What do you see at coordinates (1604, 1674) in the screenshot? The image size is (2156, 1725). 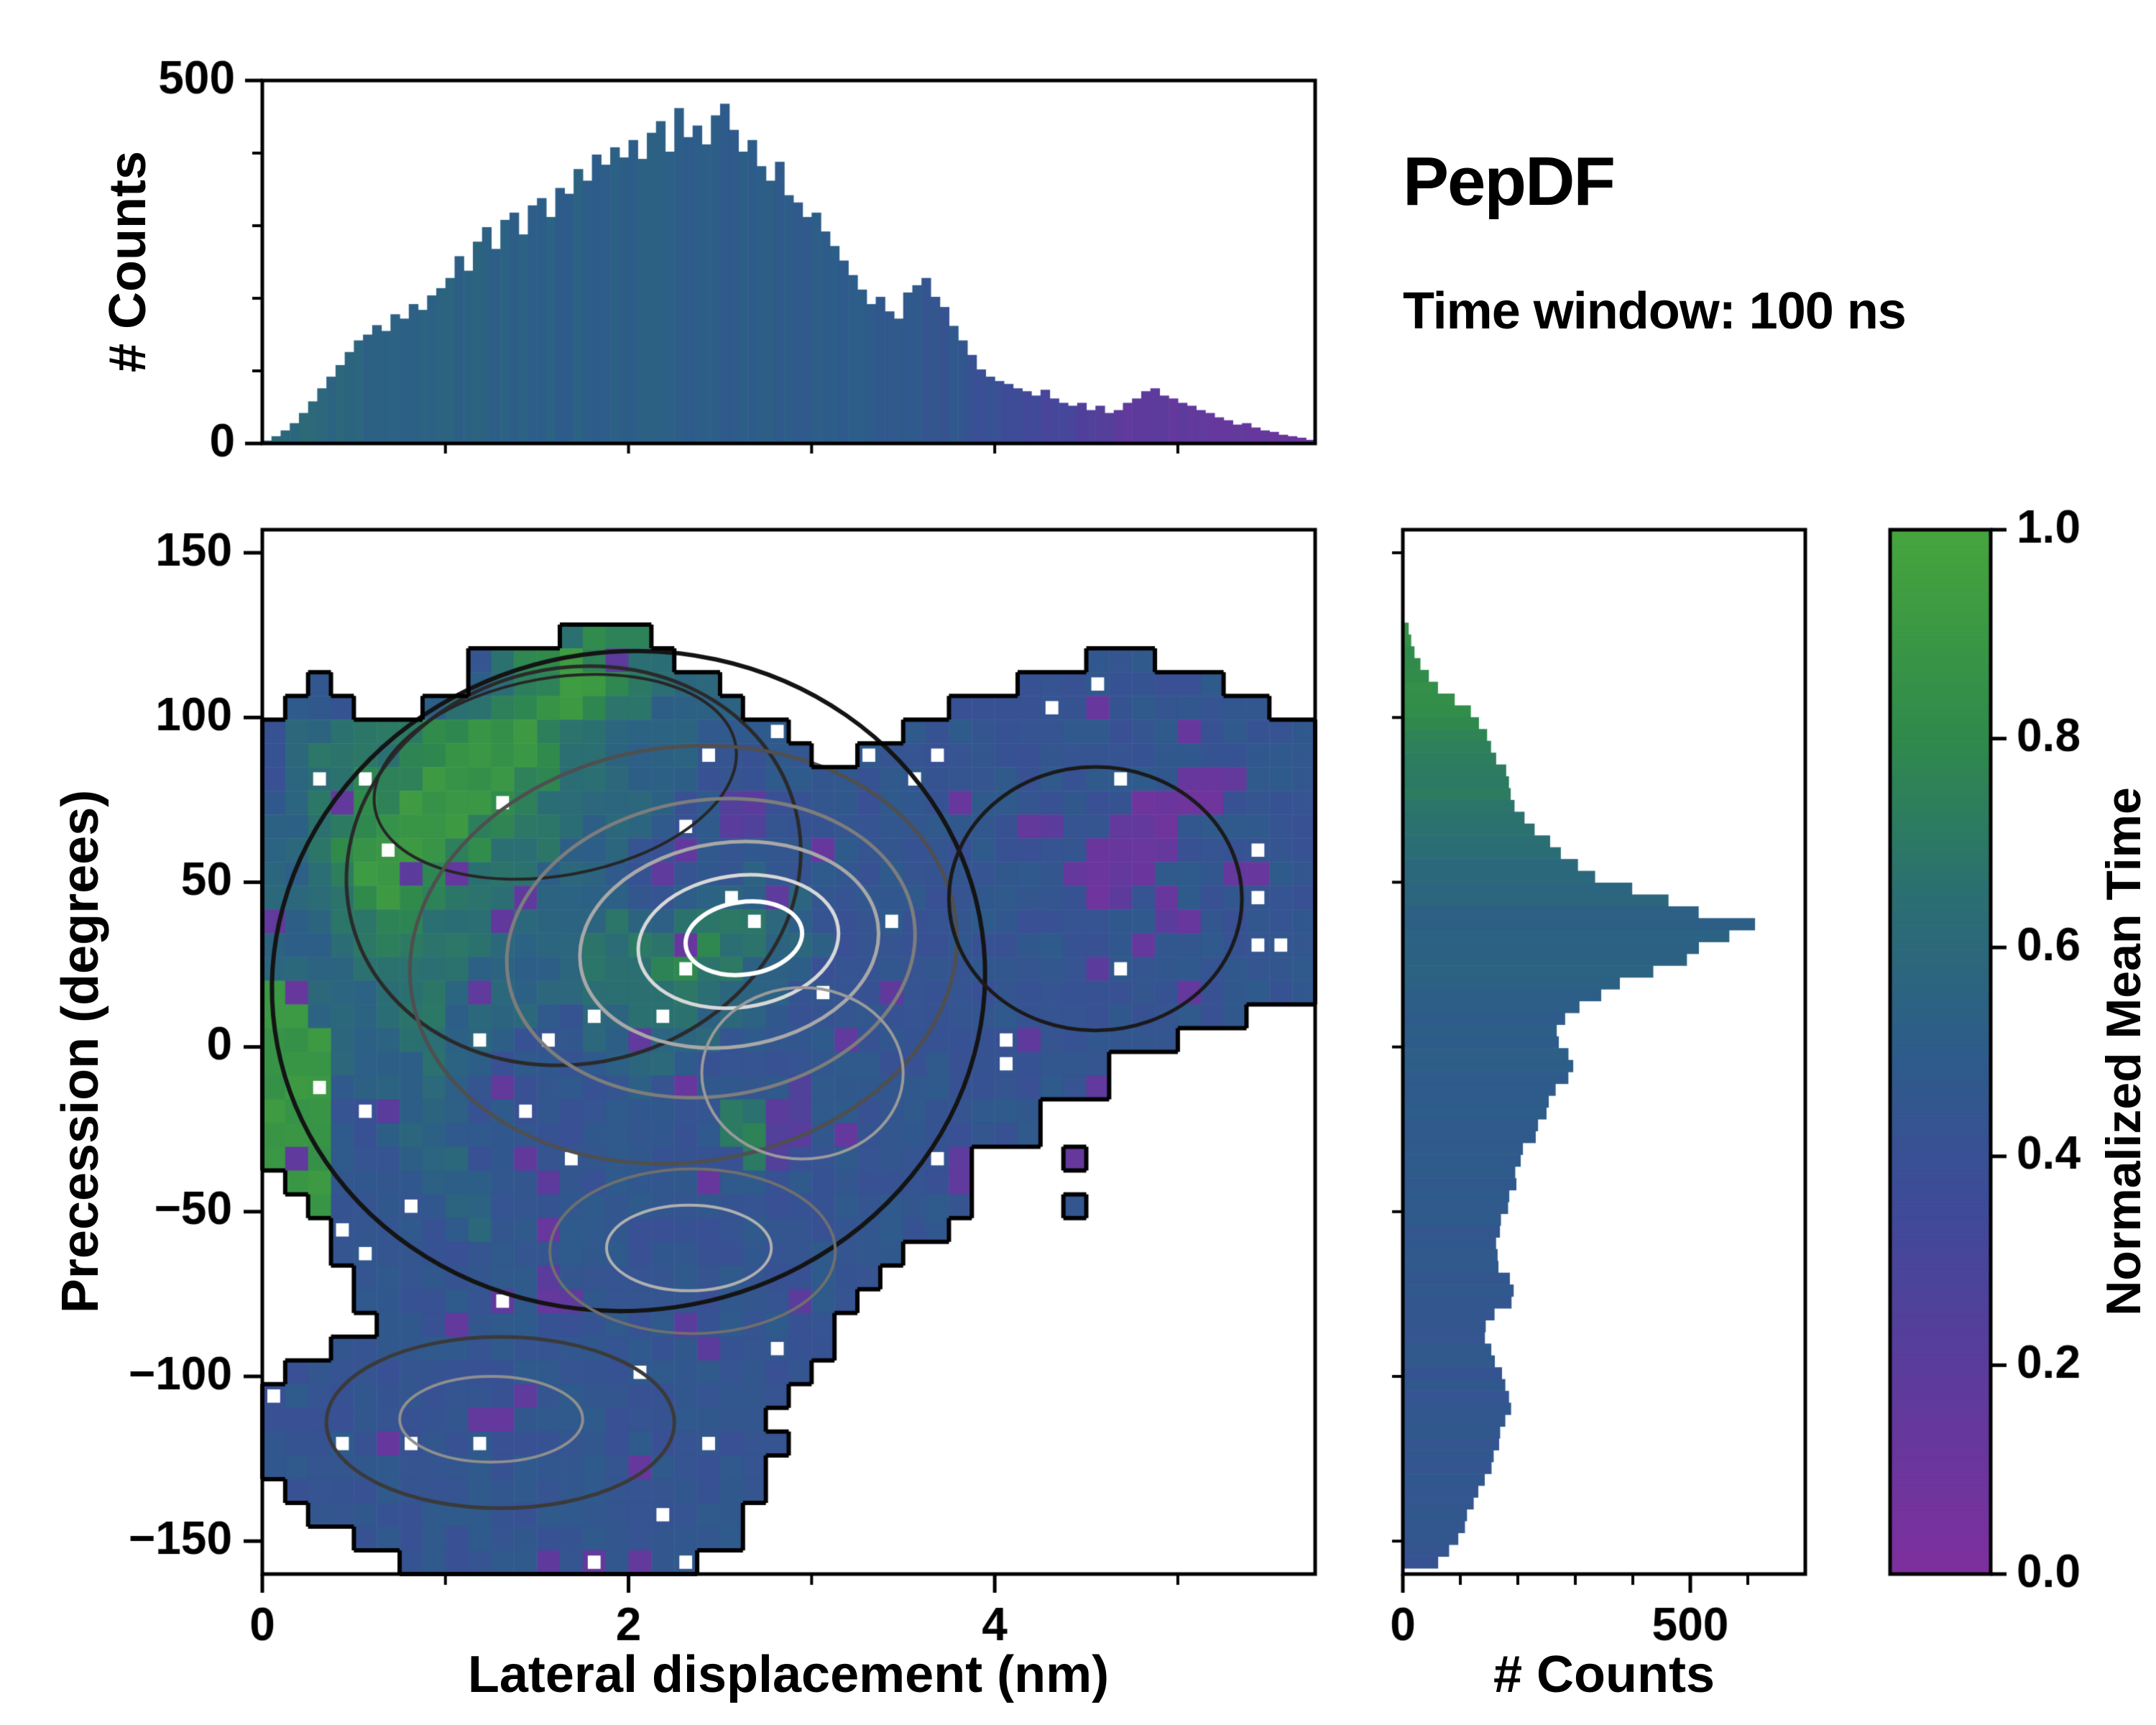 I see `right-hist-x-axis-label: # Counts` at bounding box center [1604, 1674].